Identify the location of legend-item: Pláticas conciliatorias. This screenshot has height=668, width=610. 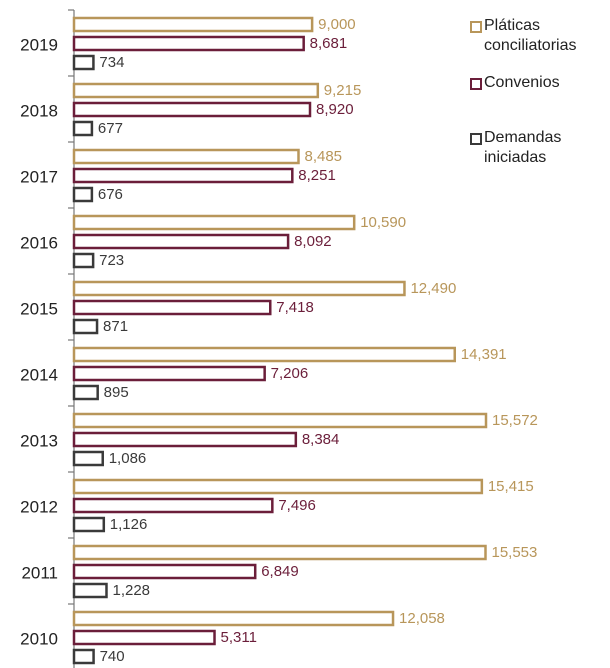
(537, 36).